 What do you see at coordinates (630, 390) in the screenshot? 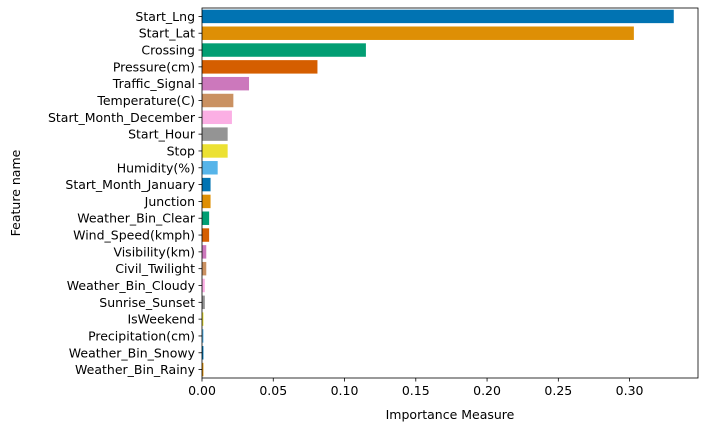
I see `x-tick-label: 0.30` at bounding box center [630, 390].